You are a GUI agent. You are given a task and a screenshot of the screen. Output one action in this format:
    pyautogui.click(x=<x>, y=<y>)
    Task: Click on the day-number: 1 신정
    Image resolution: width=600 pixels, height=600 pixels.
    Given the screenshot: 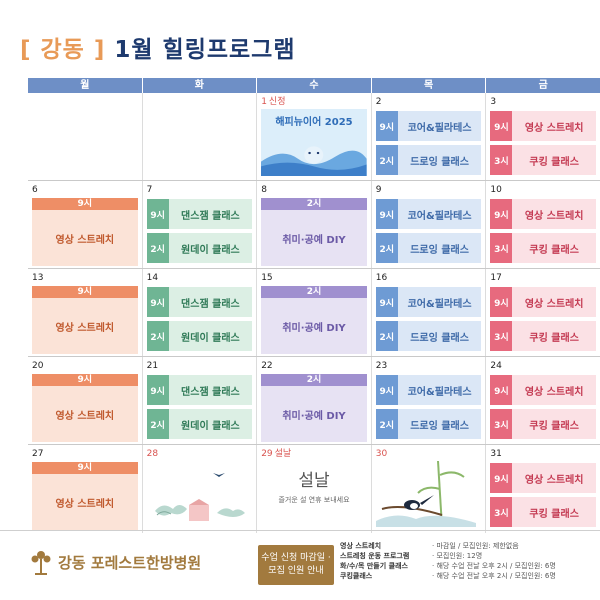 What is the action you would take?
    pyautogui.click(x=273, y=102)
    